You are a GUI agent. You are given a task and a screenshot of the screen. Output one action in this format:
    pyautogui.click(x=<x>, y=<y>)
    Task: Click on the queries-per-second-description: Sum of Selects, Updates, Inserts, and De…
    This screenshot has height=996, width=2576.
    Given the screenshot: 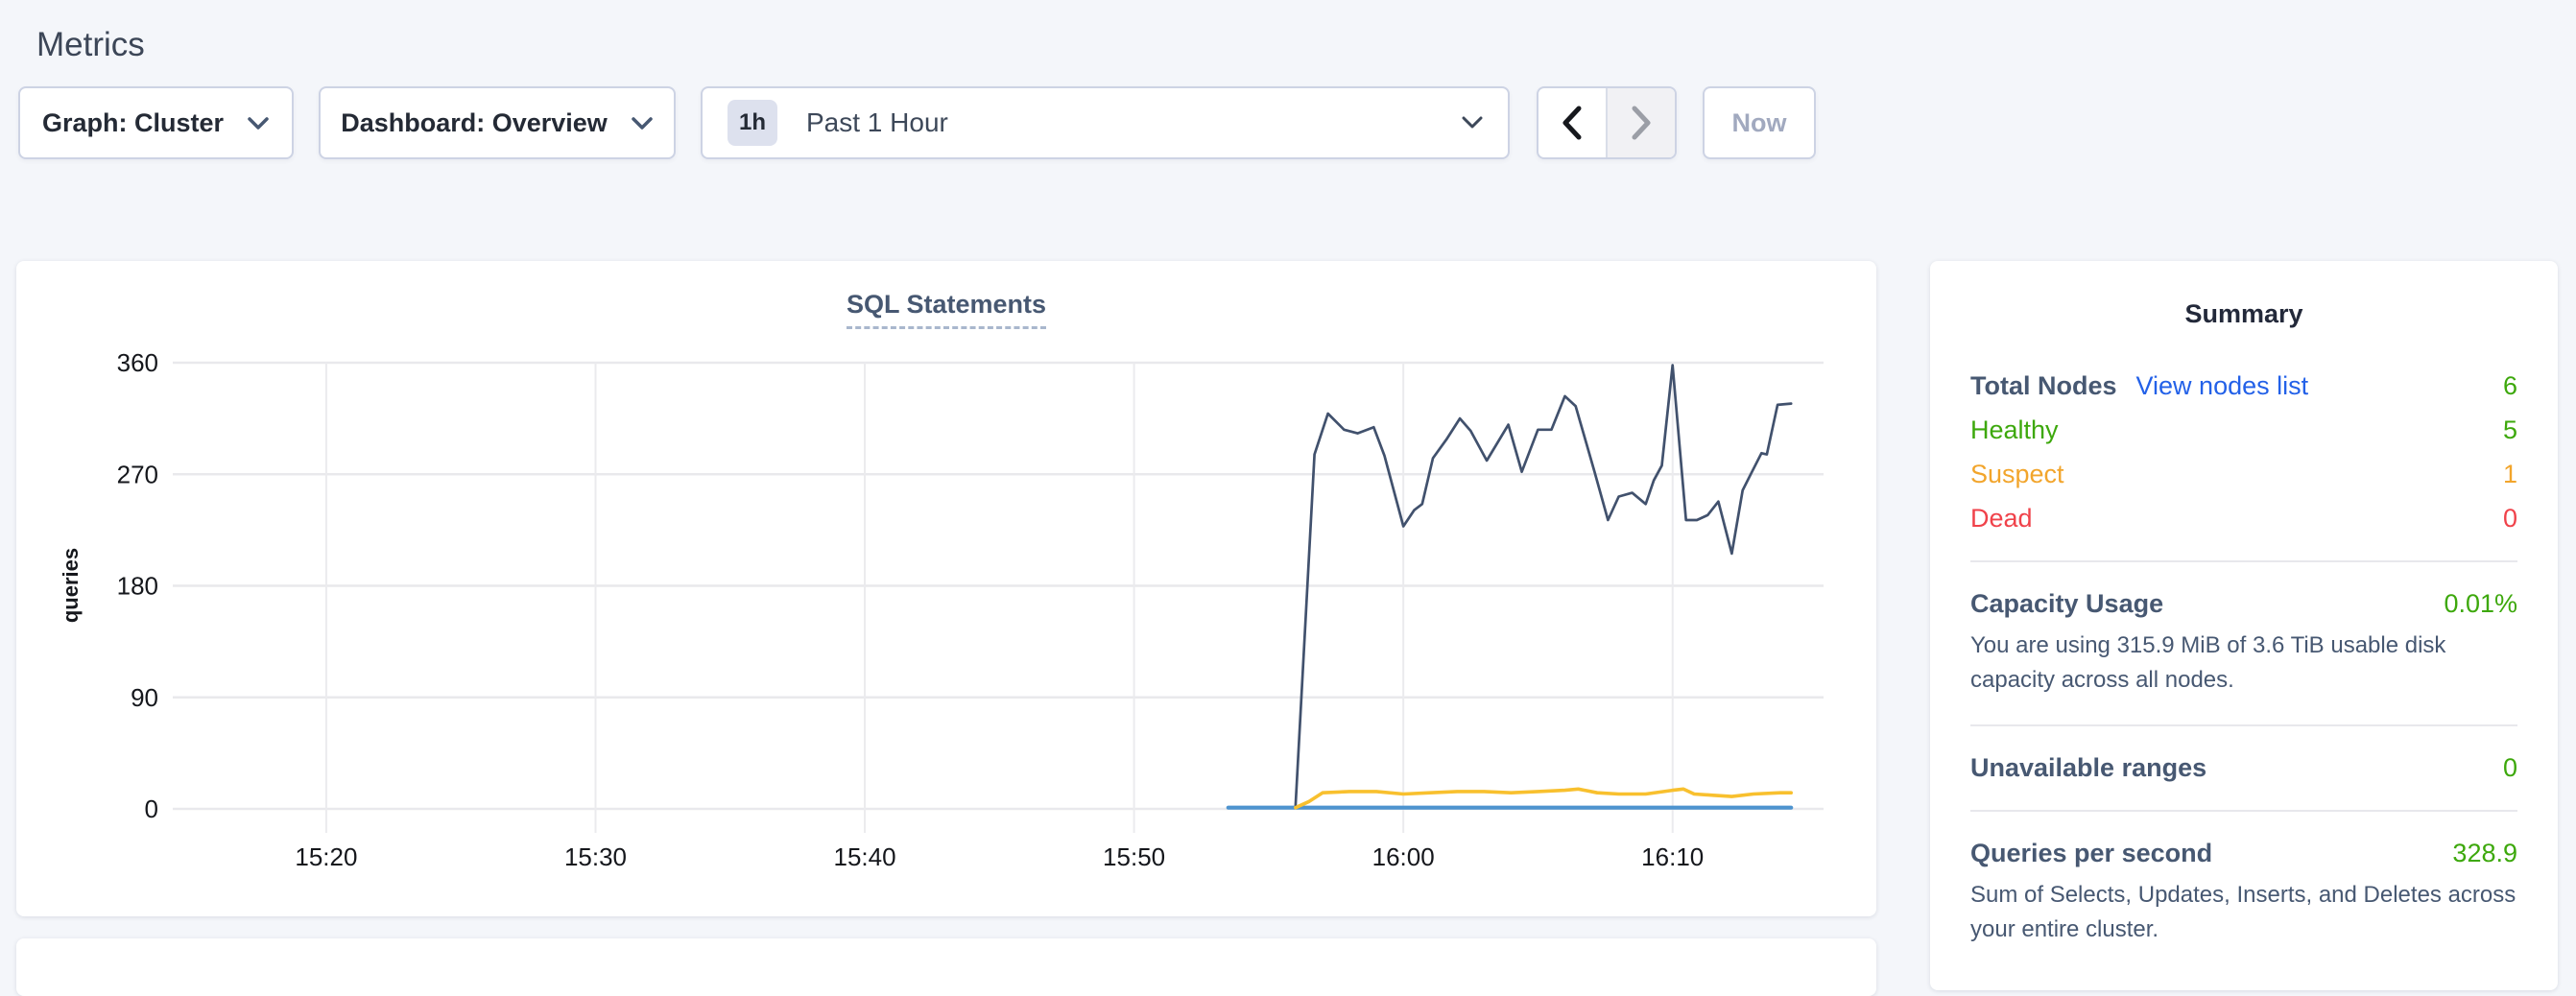 What is the action you would take?
    pyautogui.click(x=2243, y=912)
    